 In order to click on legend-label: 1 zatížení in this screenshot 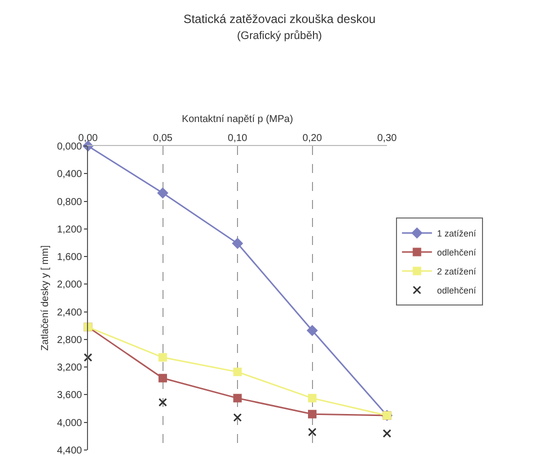, I will do `click(456, 233)`.